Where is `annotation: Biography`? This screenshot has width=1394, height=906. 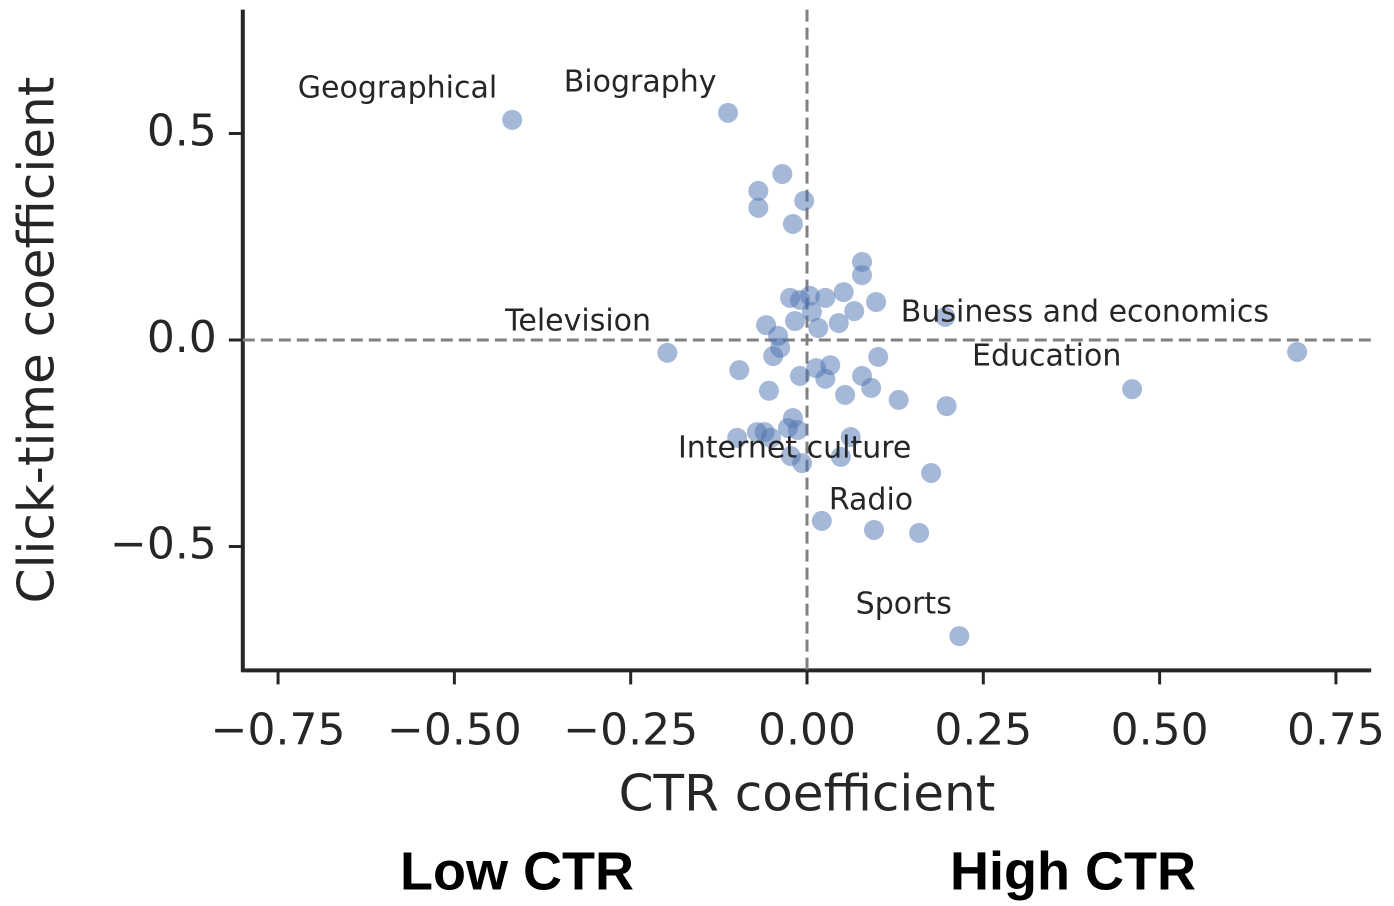
annotation: Biography is located at coordinates (640, 82).